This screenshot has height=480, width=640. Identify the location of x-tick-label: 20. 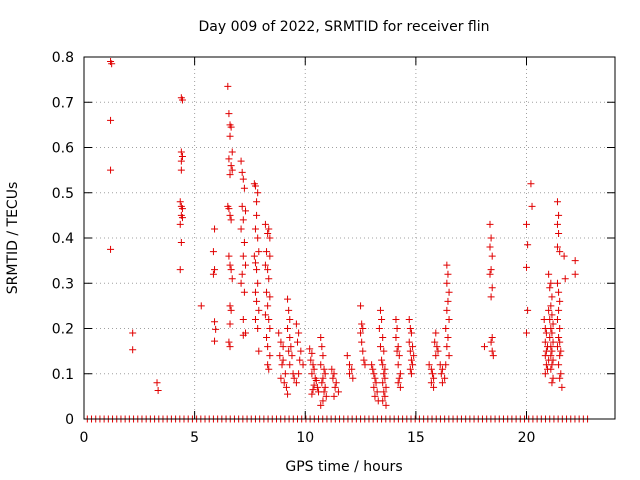
(527, 438).